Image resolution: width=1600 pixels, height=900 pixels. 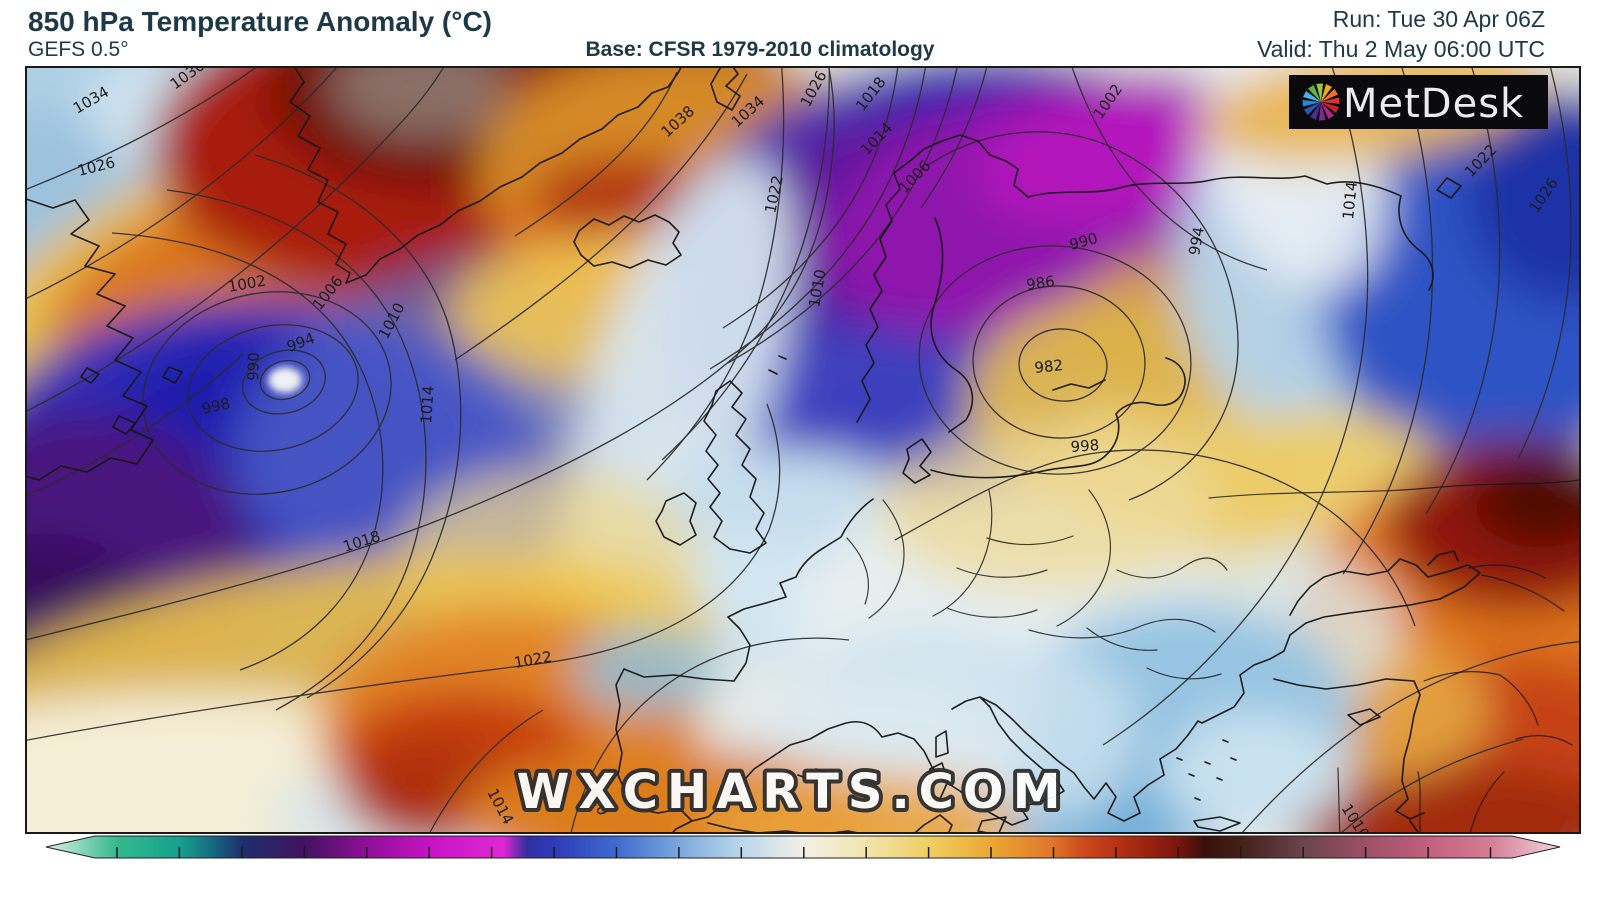 What do you see at coordinates (1321, 102) in the screenshot?
I see `metdesk-pinwheel-icon` at bounding box center [1321, 102].